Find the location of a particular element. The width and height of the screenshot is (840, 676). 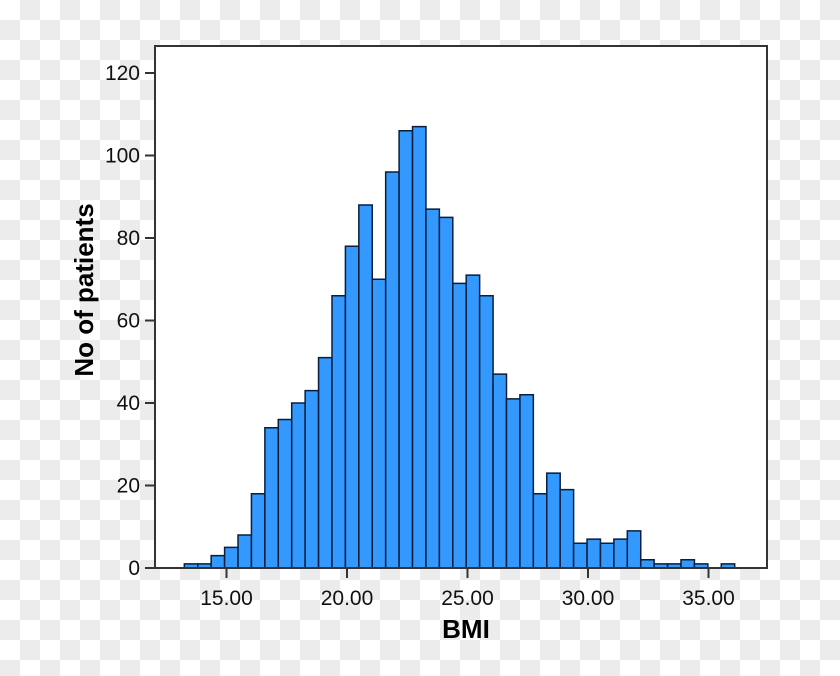

y-axis-title: No of patients is located at coordinates (84, 289).